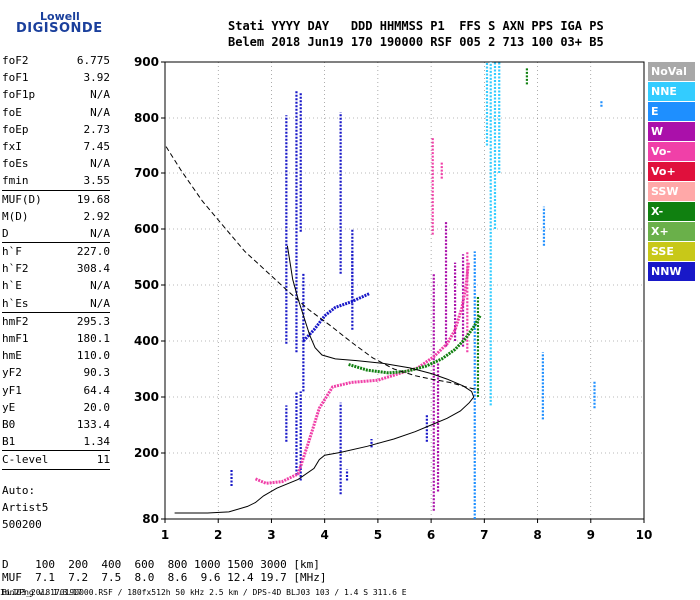  What do you see at coordinates (56, 285) in the screenshot?
I see `param-row: h`E N/A` at bounding box center [56, 285].